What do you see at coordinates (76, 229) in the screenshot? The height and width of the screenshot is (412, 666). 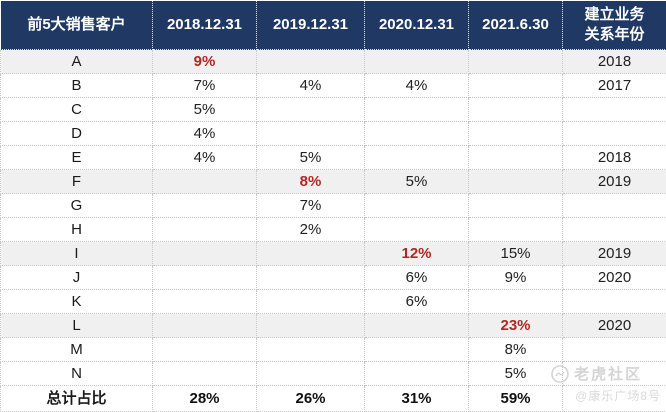 I see `customer-cell: H` at bounding box center [76, 229].